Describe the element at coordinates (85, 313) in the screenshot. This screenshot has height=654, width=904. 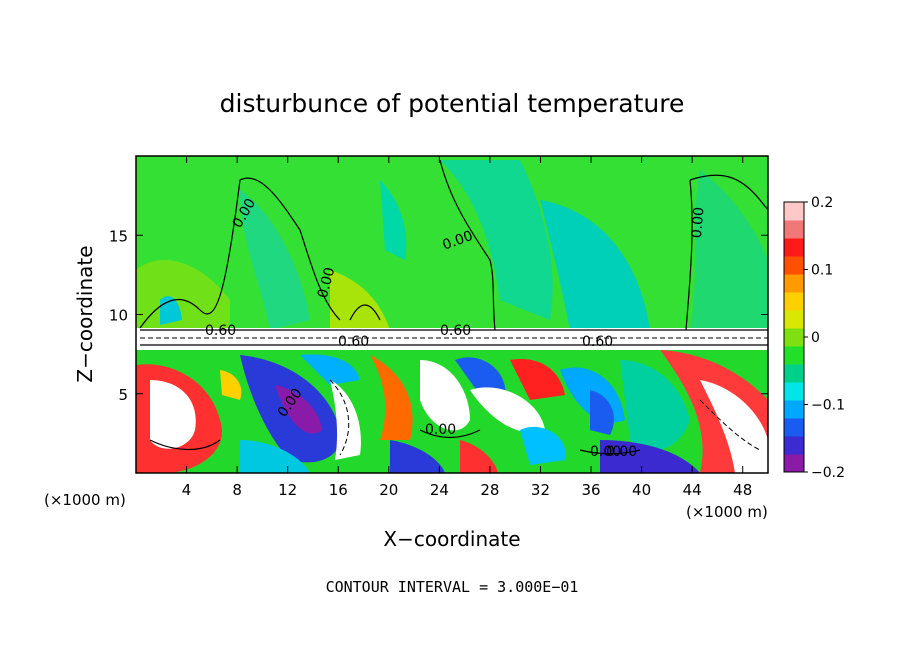
I see `y-axis-label: Z−coordinate` at that location.